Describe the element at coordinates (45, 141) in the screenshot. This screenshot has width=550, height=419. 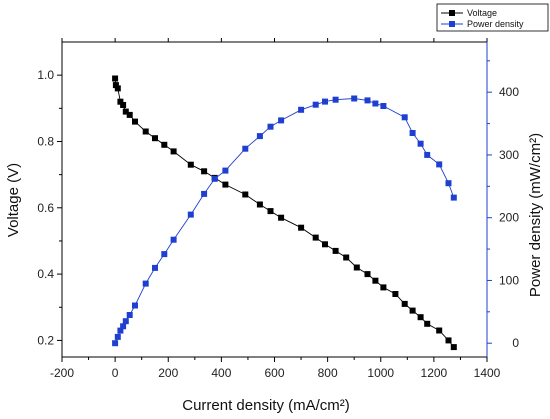
I see `y-left-tick-label: 0.8` at that location.